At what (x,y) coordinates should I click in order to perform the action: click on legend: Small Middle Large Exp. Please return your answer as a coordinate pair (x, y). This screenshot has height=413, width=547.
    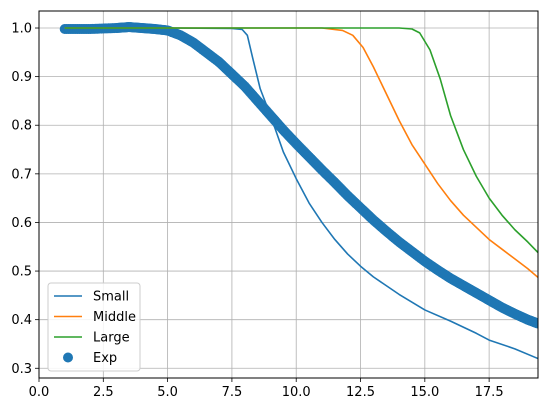
    Looking at the image, I should click on (94, 327).